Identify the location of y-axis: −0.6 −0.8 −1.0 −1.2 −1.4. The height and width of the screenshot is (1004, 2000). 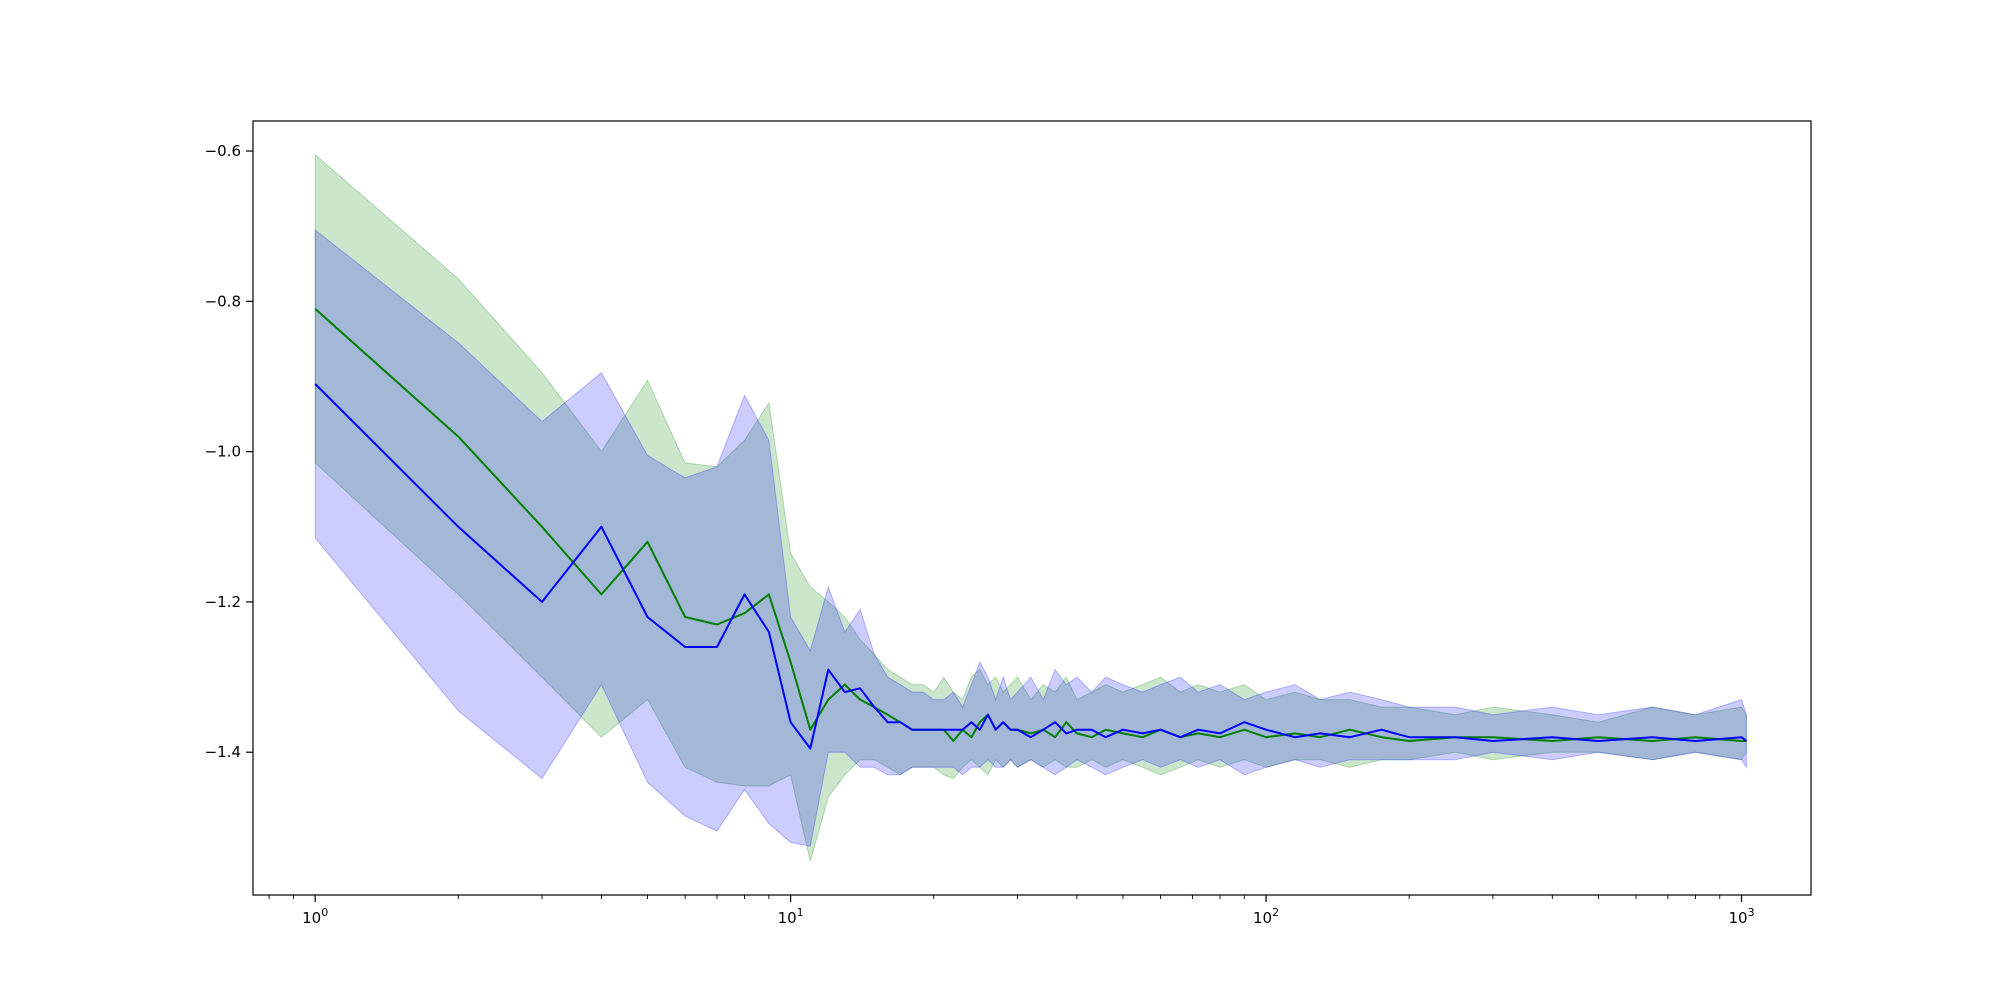
(229, 451).